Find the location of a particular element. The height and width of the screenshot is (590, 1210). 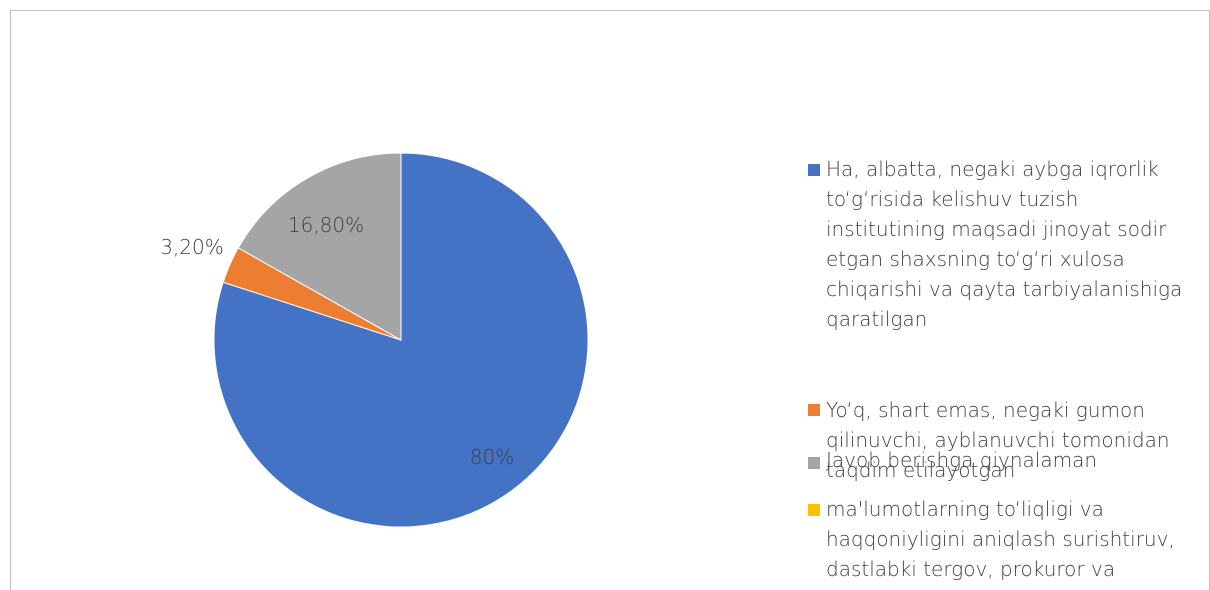

legend-swatch-blue is located at coordinates (814, 170).